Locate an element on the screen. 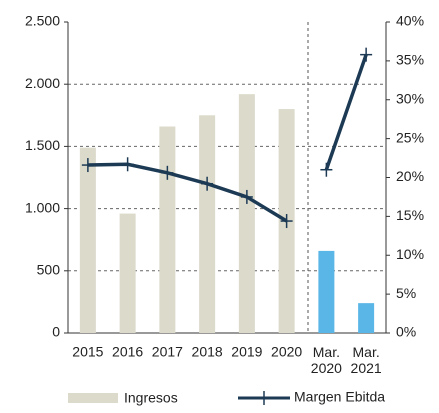 Image resolution: width=439 pixels, height=413 pixels. y2-tick-label: 25% is located at coordinates (410, 137).